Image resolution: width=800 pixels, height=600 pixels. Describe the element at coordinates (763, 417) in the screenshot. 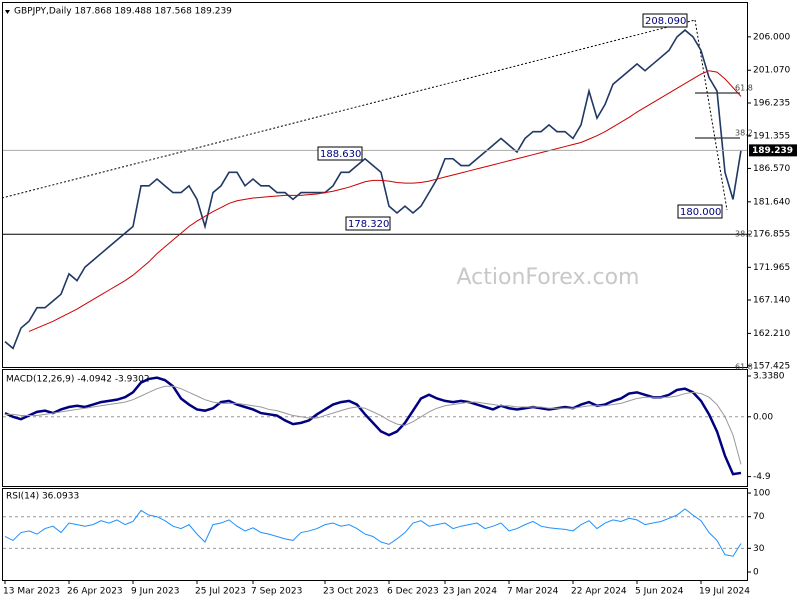

I see `y-tick-label: 0.00` at that location.